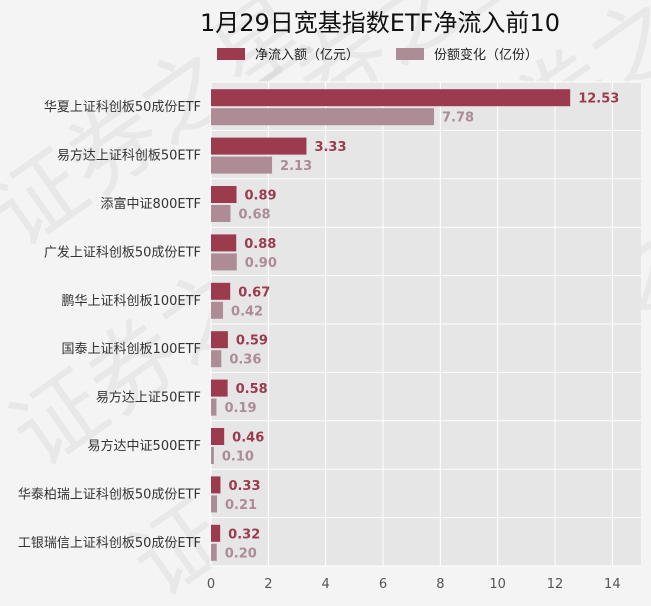 The height and width of the screenshot is (606, 651). Describe the element at coordinates (129, 156) in the screenshot. I see `category-label: 易方达上证科创板50ETF` at that location.